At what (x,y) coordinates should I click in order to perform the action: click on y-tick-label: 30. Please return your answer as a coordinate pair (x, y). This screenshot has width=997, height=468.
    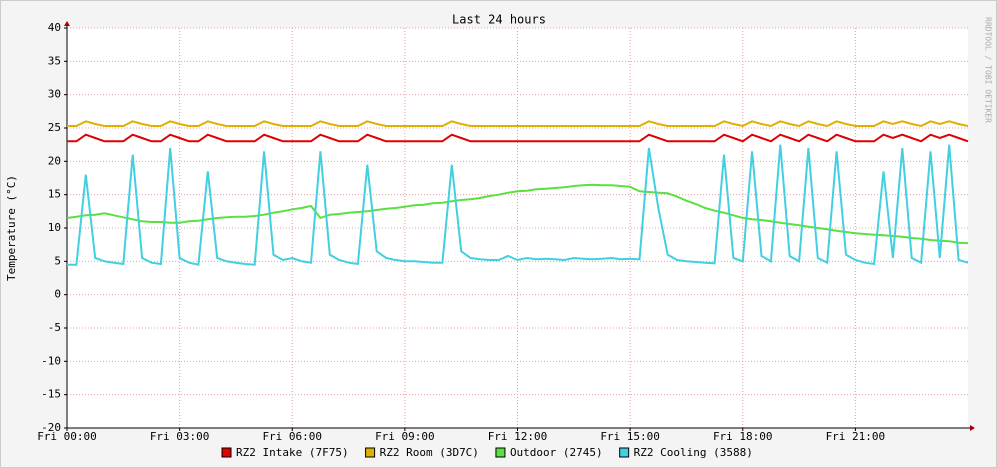
    Looking at the image, I should click on (54, 94).